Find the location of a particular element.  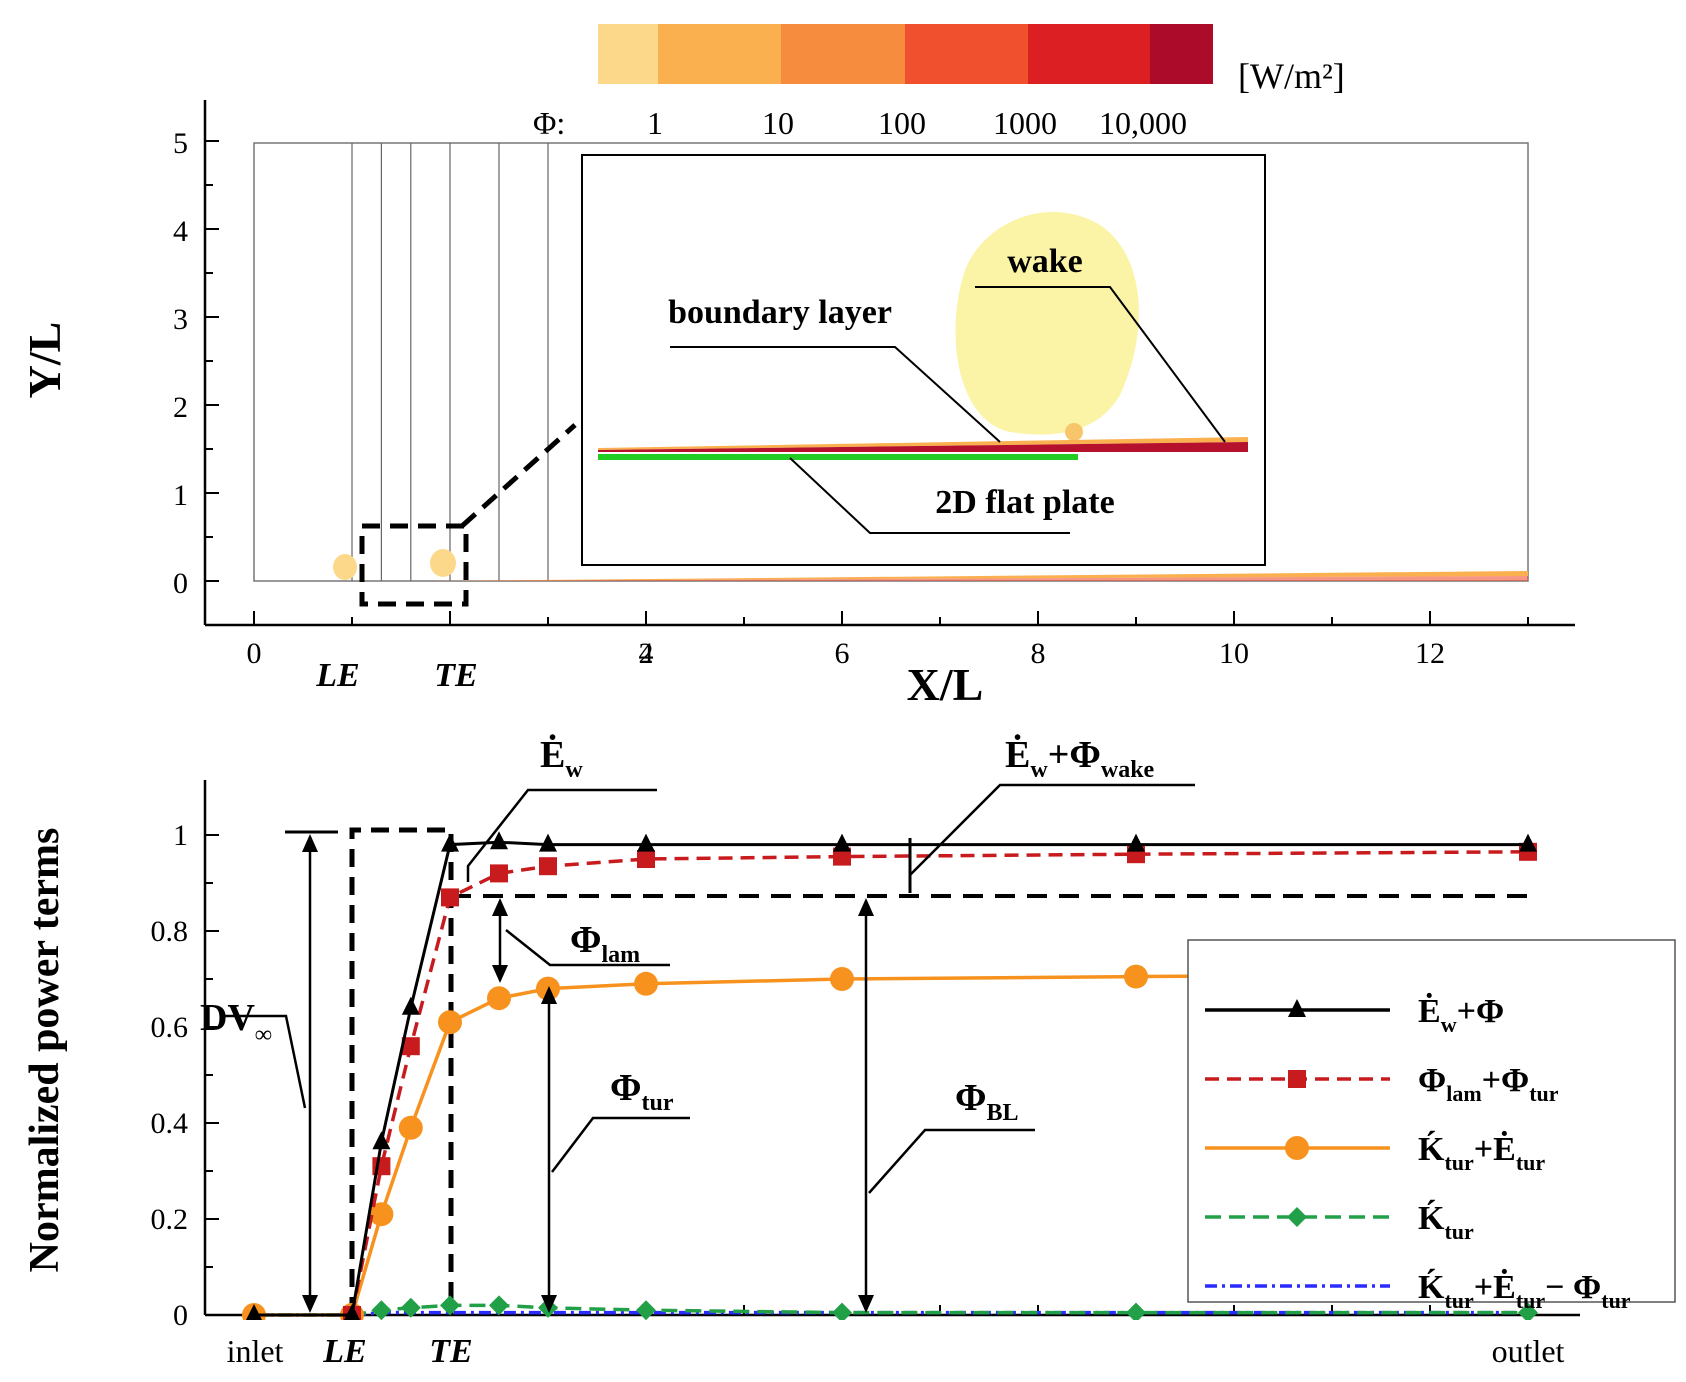

flat-plate-label: 2D flat plate is located at coordinates (1024, 502).